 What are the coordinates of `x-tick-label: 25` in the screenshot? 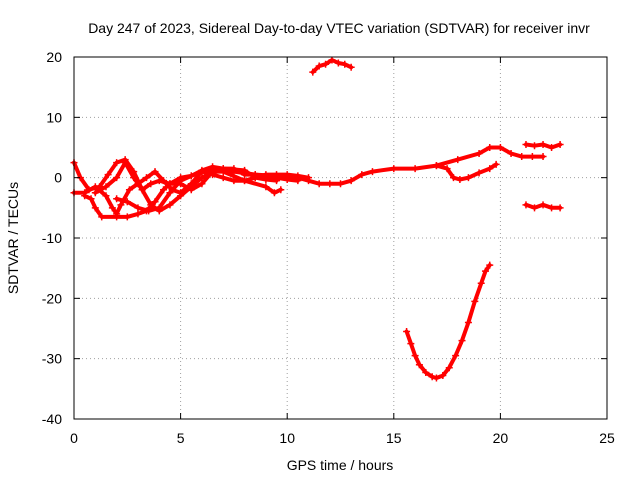 It's located at (607, 438).